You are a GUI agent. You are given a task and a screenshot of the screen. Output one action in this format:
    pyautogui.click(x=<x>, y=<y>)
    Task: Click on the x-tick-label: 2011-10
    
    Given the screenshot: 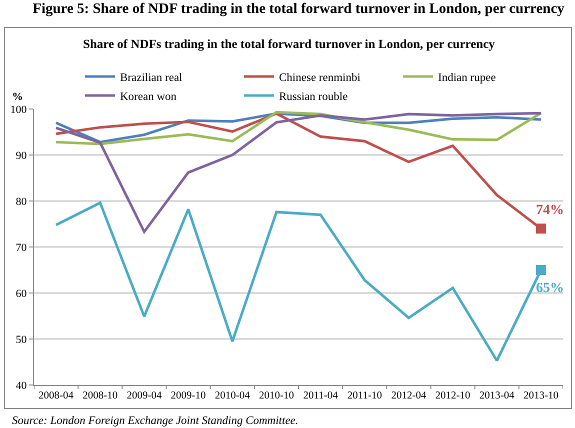 What is the action you would take?
    pyautogui.click(x=364, y=396)
    